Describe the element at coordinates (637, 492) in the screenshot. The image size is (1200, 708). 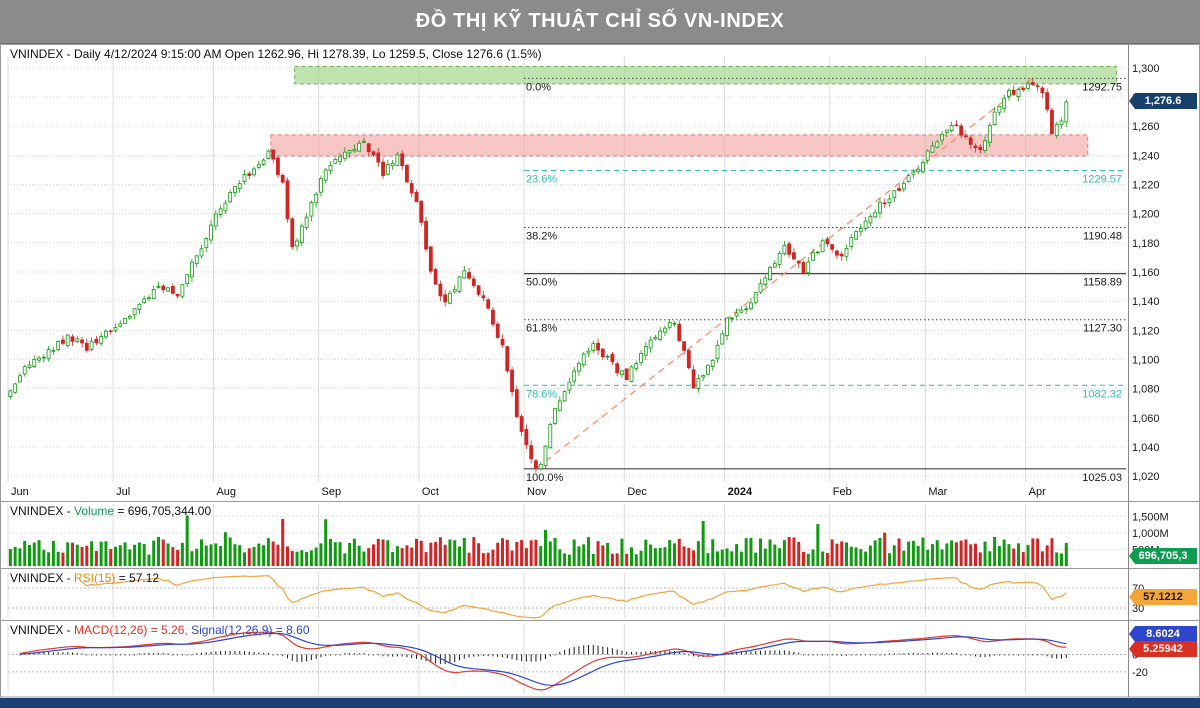
I see `svg-text: Dec` at that location.